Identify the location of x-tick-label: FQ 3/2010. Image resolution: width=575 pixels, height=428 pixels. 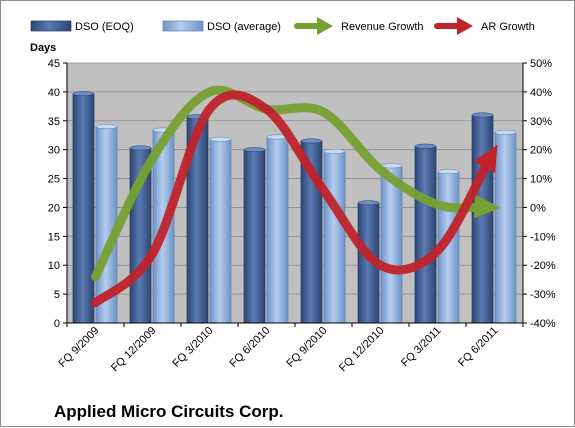
(192, 347).